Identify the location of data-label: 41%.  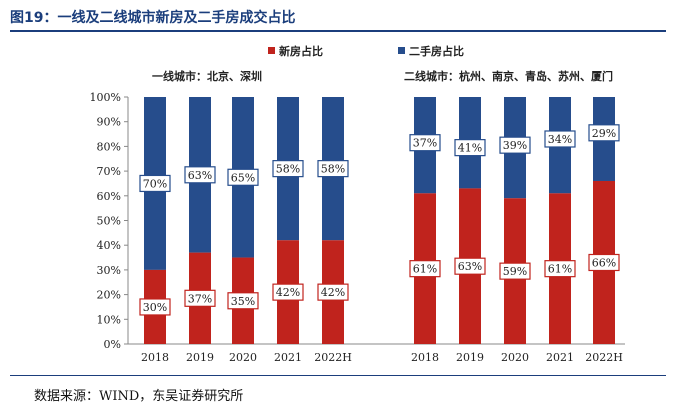
(470, 148).